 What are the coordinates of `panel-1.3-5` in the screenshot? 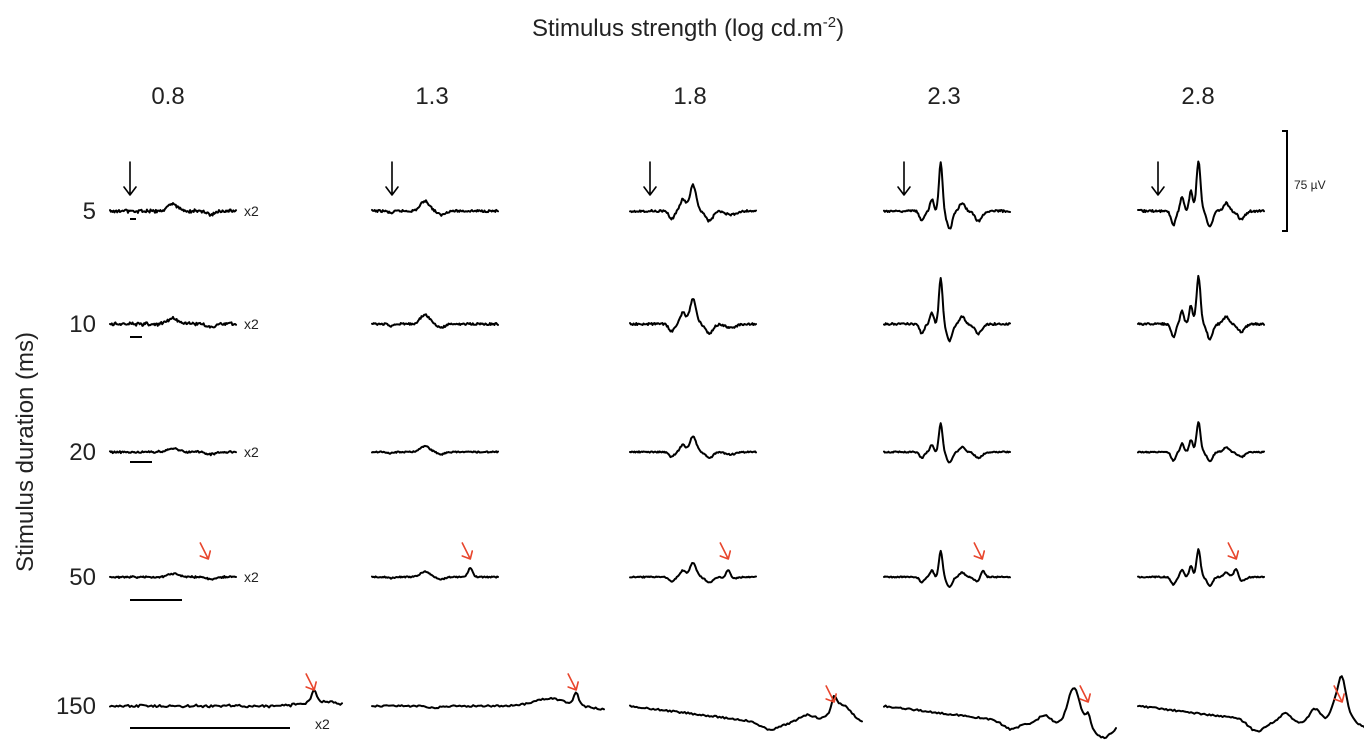 It's located at (435, 189).